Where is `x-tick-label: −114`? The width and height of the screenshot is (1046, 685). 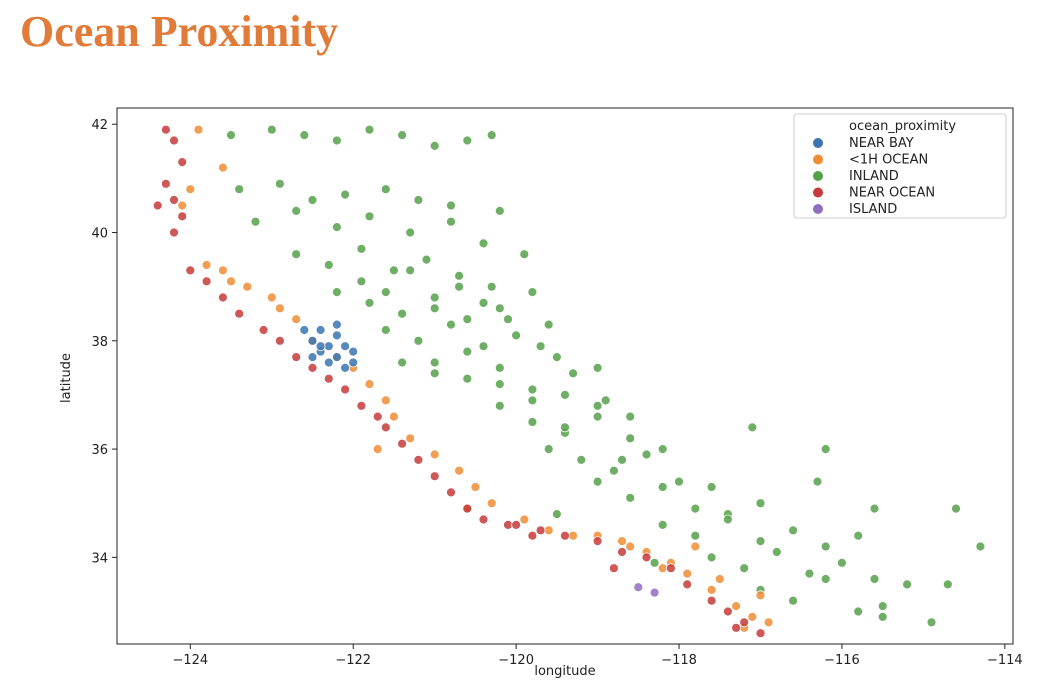
x-tick-label: −114 is located at coordinates (1005, 660).